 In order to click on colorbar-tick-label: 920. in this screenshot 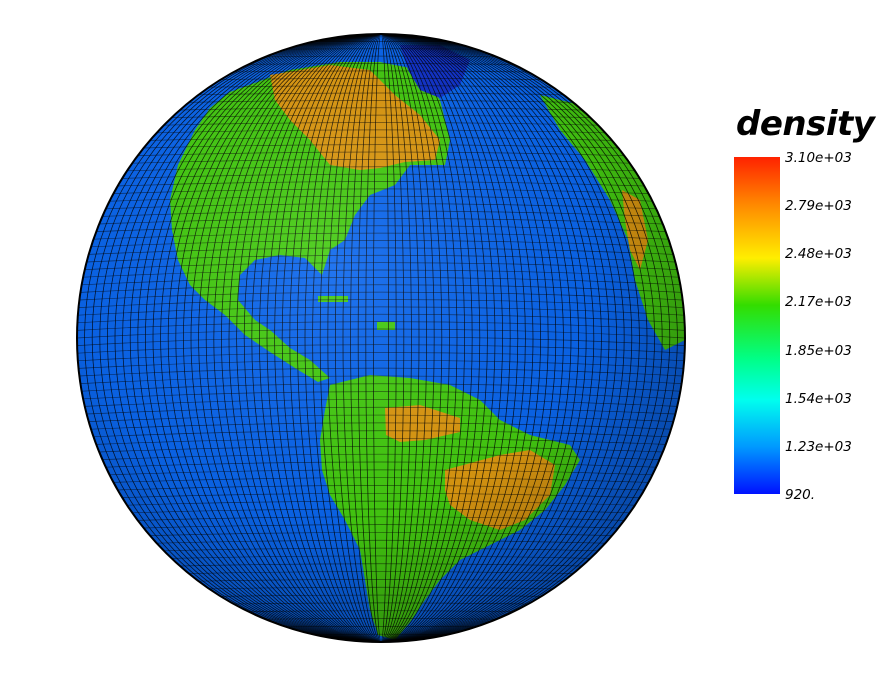, I will do `click(800, 495)`.